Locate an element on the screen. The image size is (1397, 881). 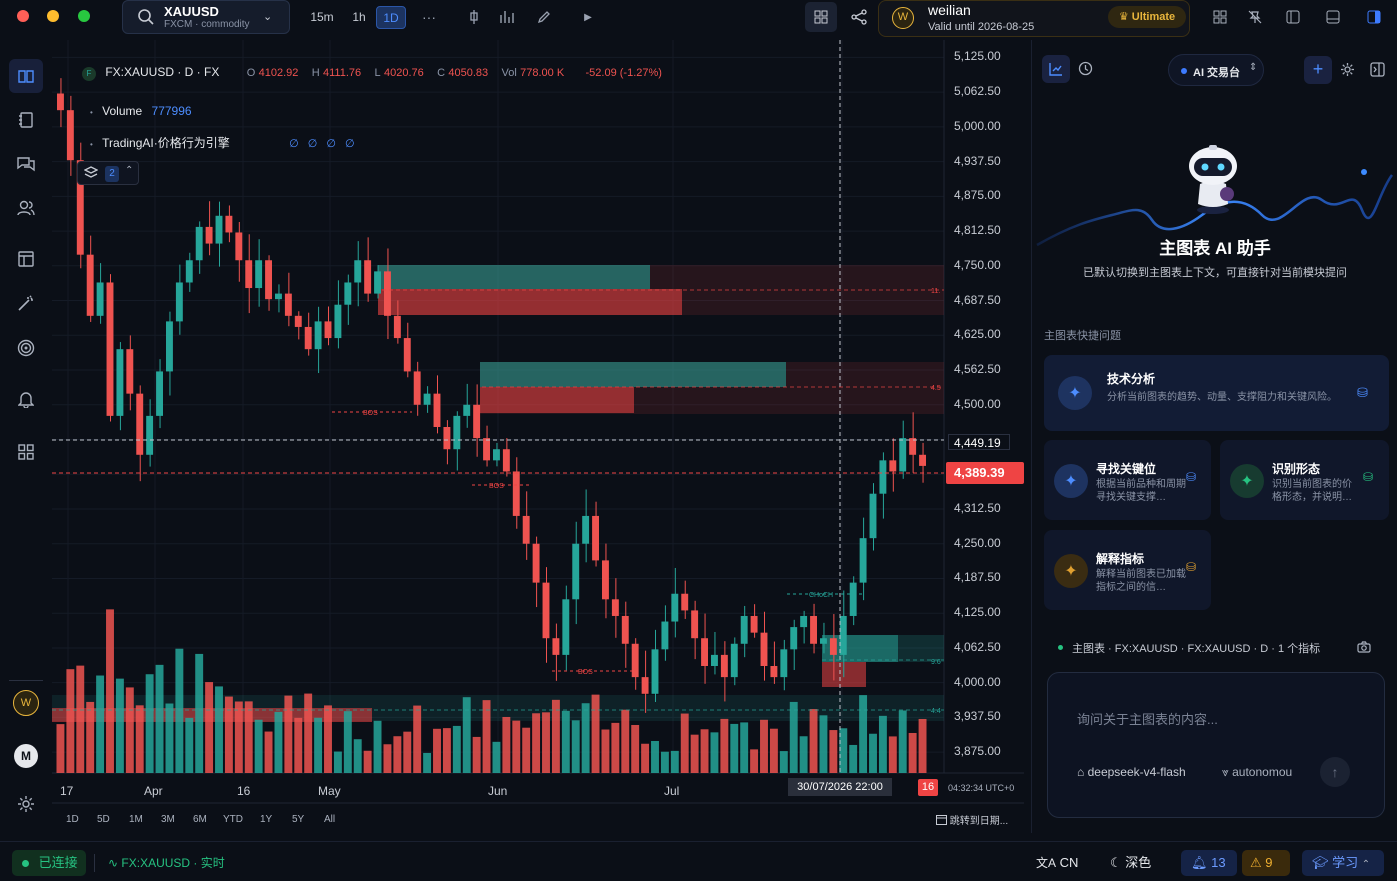
indicator-legend: • TradingAI·价格行为引擎 ∅ ∅ ∅ ∅ is located at coordinates (224, 142).